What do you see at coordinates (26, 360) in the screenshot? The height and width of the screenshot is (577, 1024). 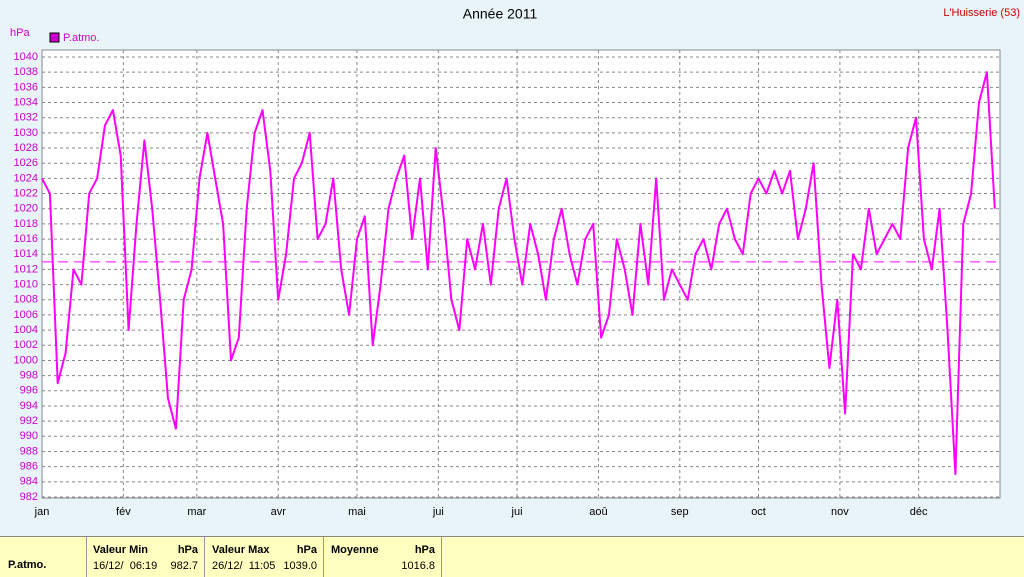 I see `y-tick-label: 1000` at bounding box center [26, 360].